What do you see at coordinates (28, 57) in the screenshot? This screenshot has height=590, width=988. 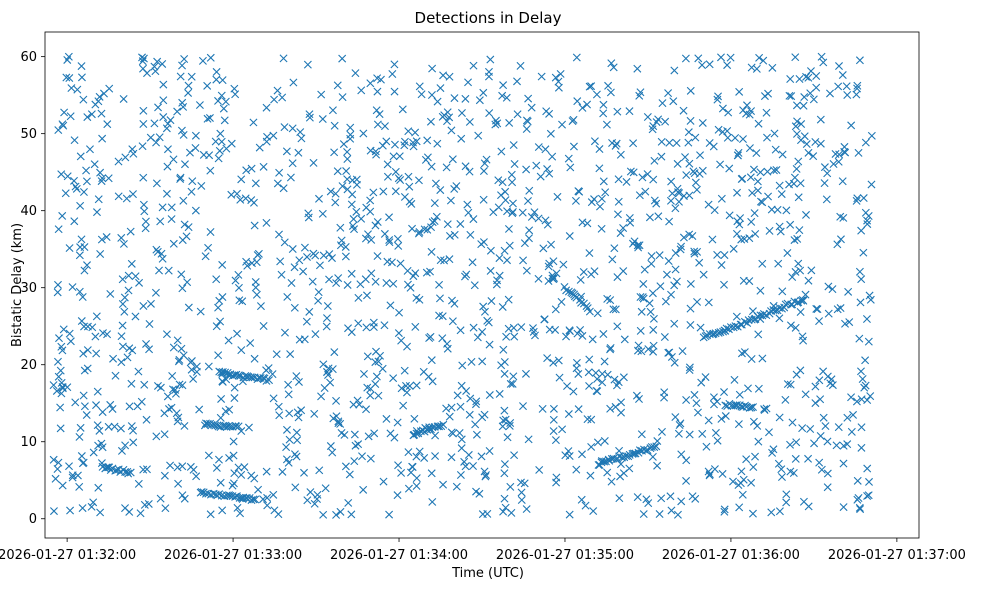 I see `y-tick-label: 60` at bounding box center [28, 57].